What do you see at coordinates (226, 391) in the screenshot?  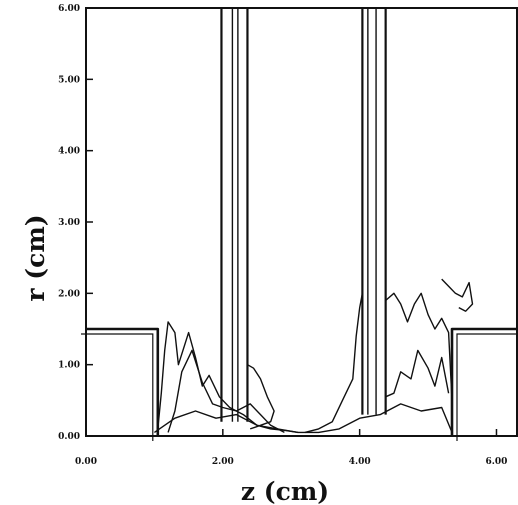 I see `flow-contour-left-inner-line` at bounding box center [226, 391].